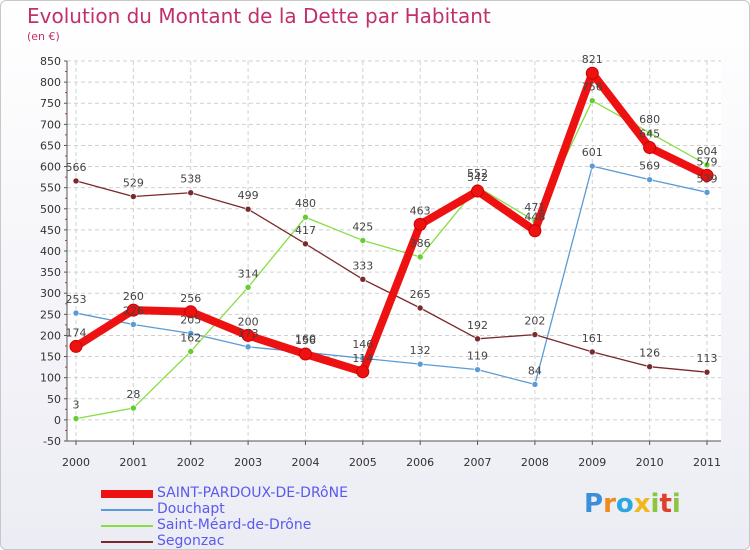 The width and height of the screenshot is (750, 550). What do you see at coordinates (535, 462) in the screenshot?
I see `x-tick-label: 2008` at bounding box center [535, 462].